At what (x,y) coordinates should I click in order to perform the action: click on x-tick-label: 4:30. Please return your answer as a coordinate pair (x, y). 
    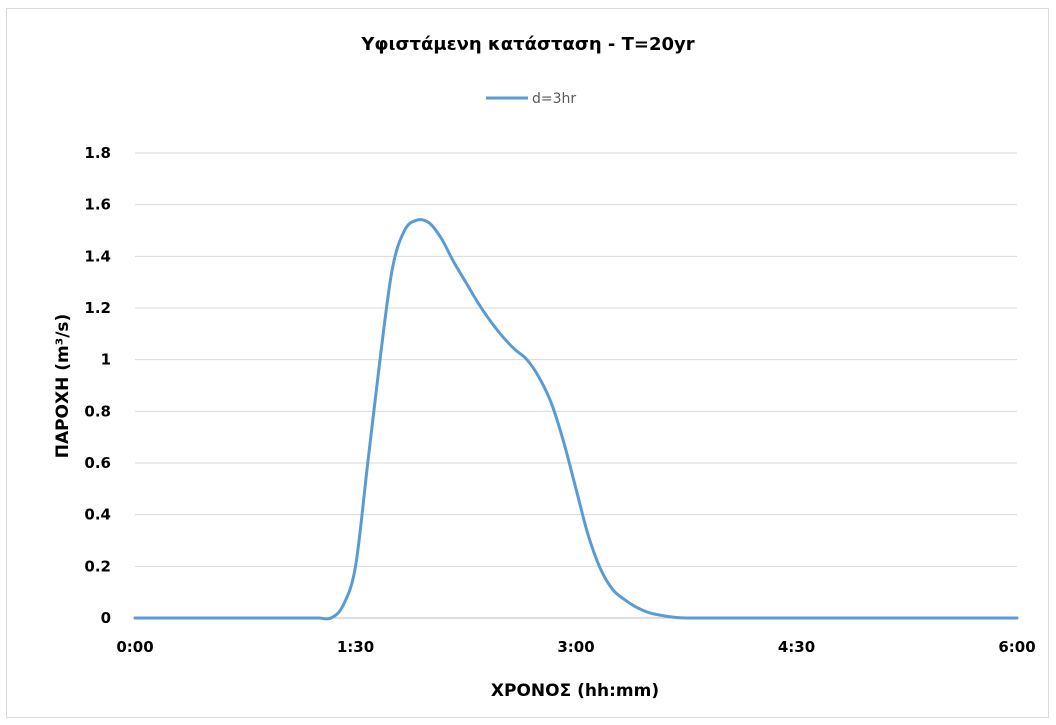
    Looking at the image, I should click on (796, 647).